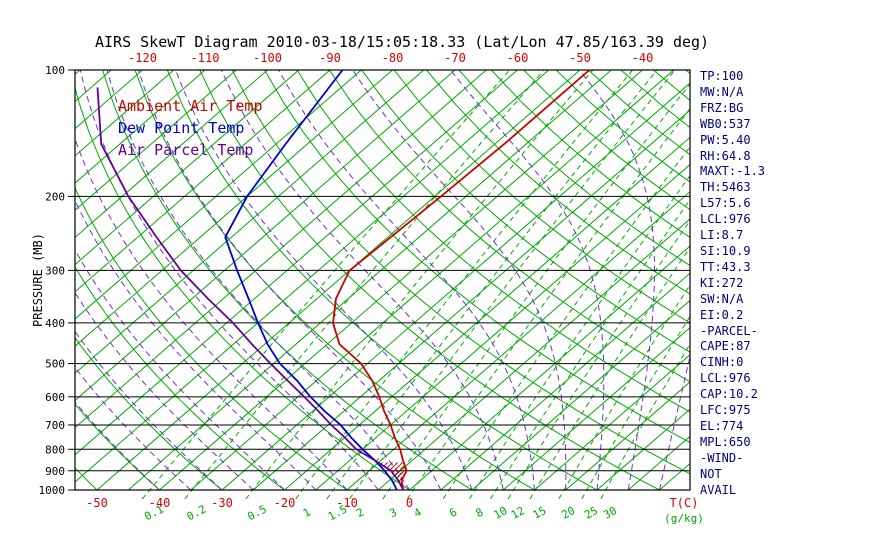 The width and height of the screenshot is (870, 560). I want to click on index-readout: MPL:650, so click(725, 441).